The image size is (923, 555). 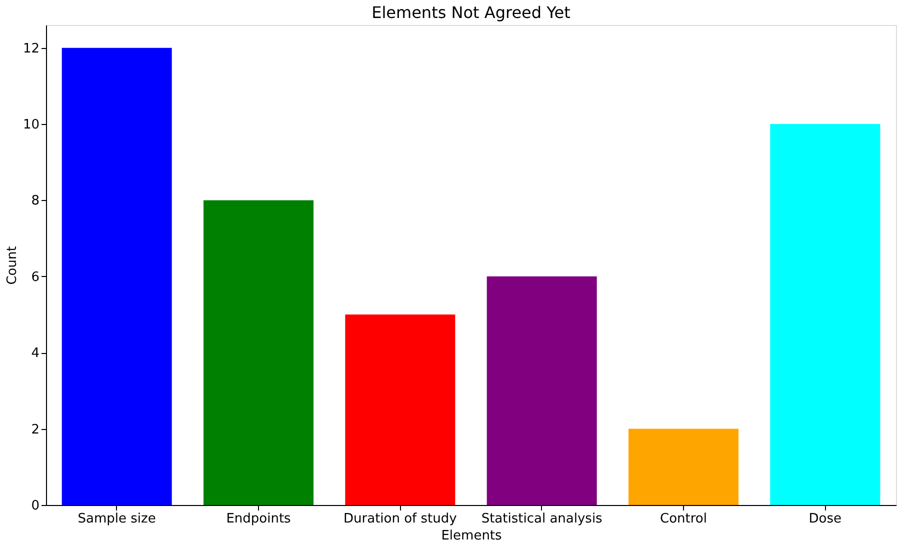 I want to click on chart-title: Elements Not Agreed Yet, so click(x=471, y=12).